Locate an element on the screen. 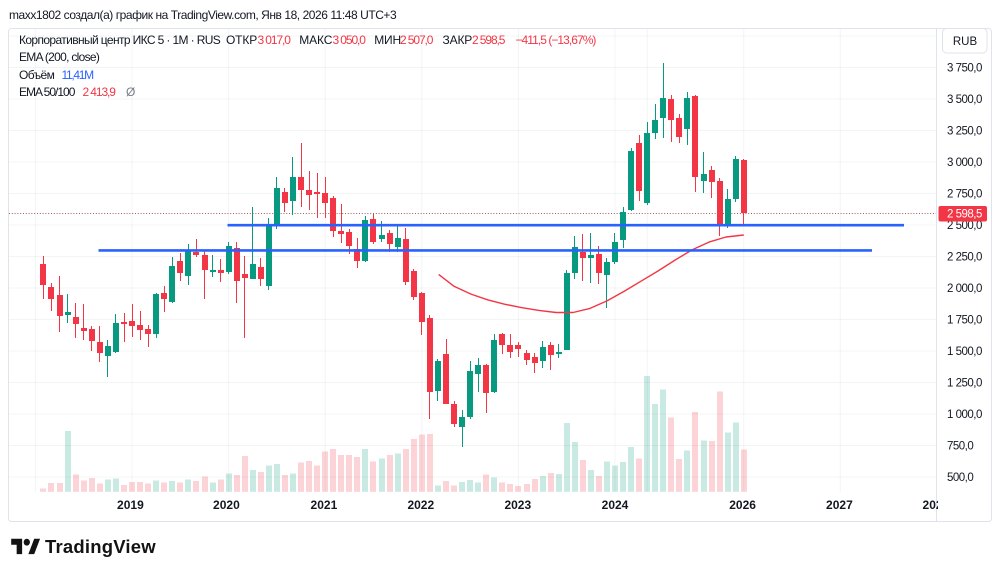 Image resolution: width=1000 pixels, height=575 pixels. svg-text: 2023 is located at coordinates (517, 505).